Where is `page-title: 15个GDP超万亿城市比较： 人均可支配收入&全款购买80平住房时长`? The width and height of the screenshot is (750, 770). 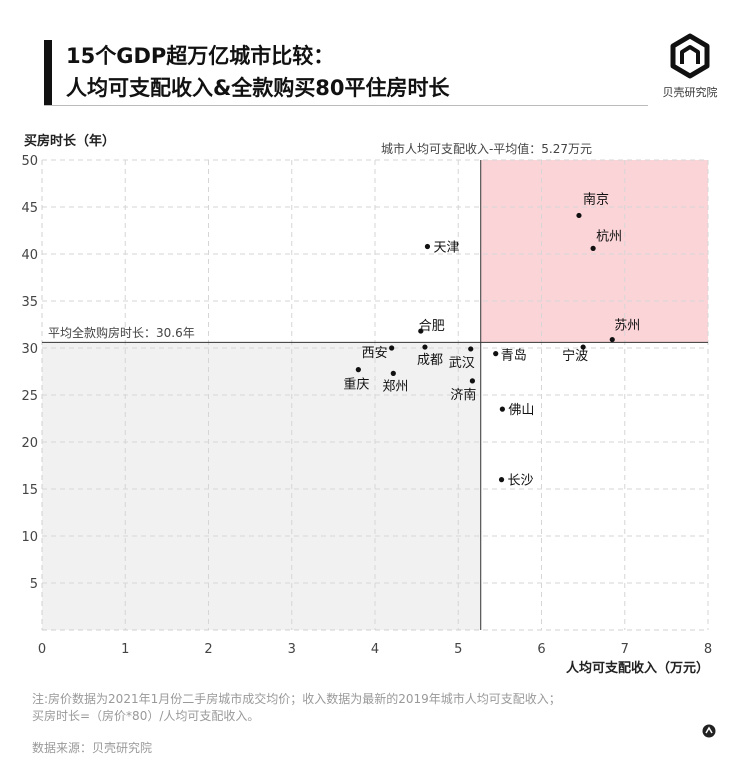
page-title: 15个GDP超万亿城市比较： 人均可支配收入&全款购买80平住房时长 is located at coordinates (258, 72).